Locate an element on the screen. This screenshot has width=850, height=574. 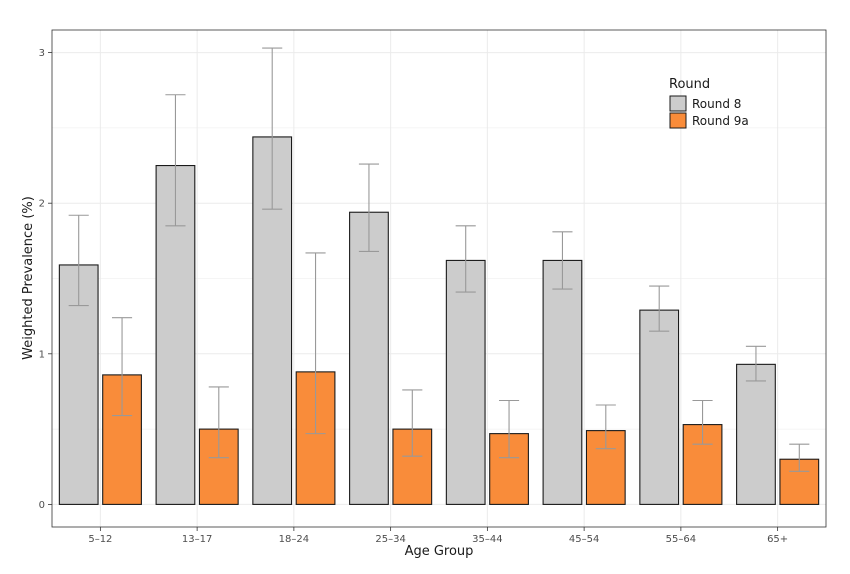
x-tick-label: 45–54 is located at coordinates (584, 539).